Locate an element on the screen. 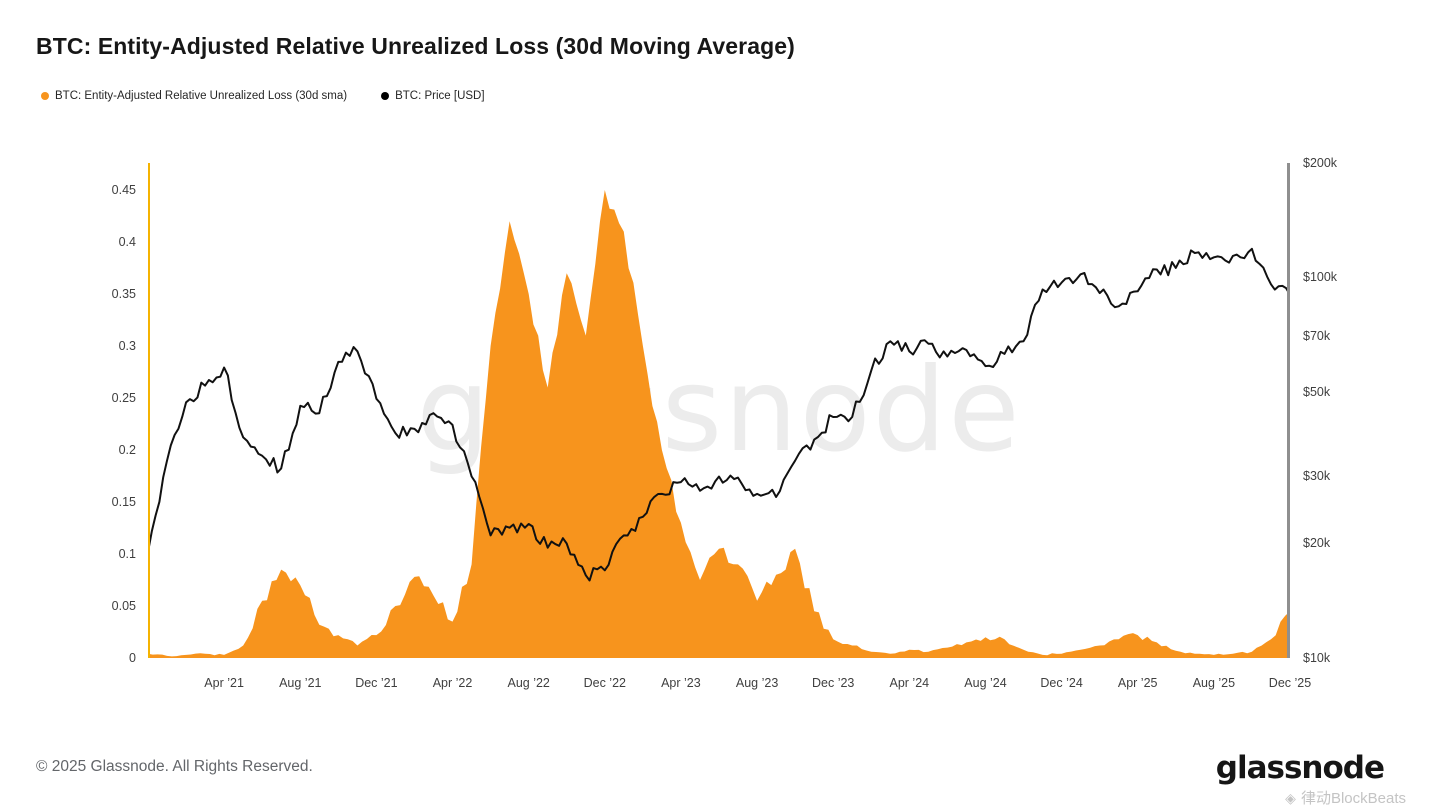 This screenshot has height=810, width=1440. x-tick-label: Aug ’23 is located at coordinates (757, 683).